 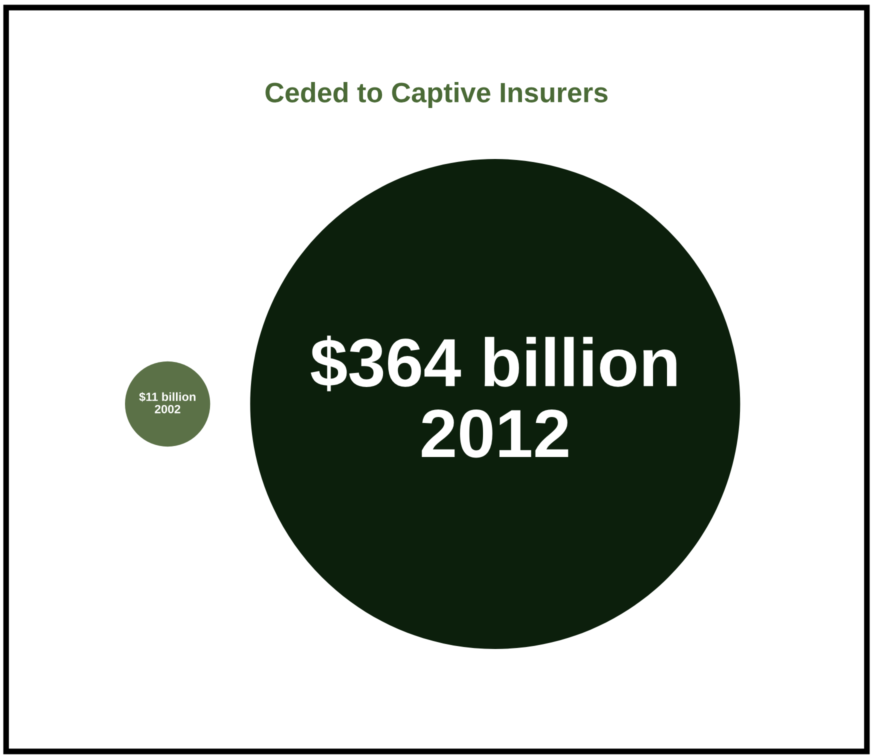 What do you see at coordinates (167, 409) in the screenshot?
I see `category-label: 2002` at bounding box center [167, 409].